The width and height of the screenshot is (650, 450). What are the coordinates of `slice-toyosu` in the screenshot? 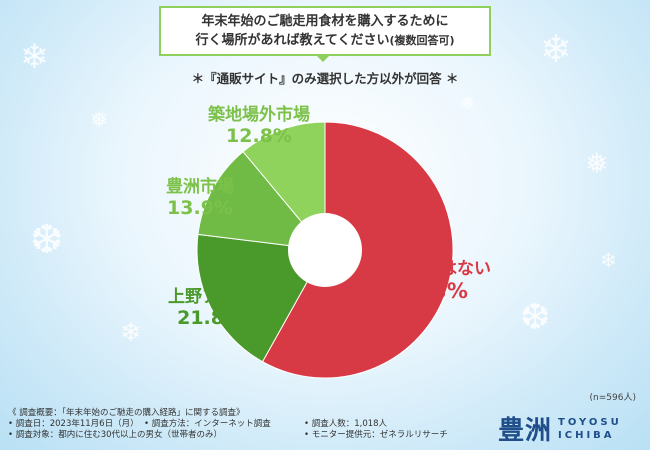 It's located at (262, 200).